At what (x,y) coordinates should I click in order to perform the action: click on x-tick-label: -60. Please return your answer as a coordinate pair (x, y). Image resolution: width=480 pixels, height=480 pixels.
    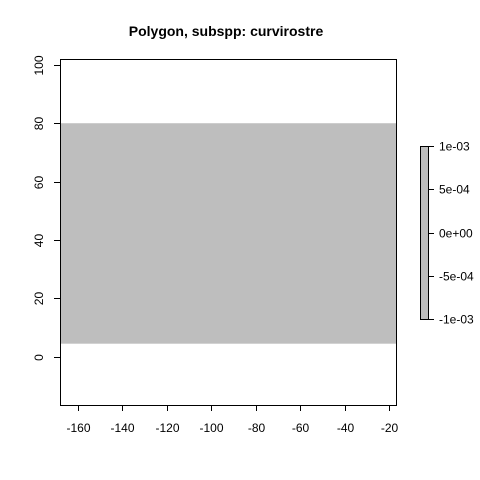
    Looking at the image, I should click on (301, 428).